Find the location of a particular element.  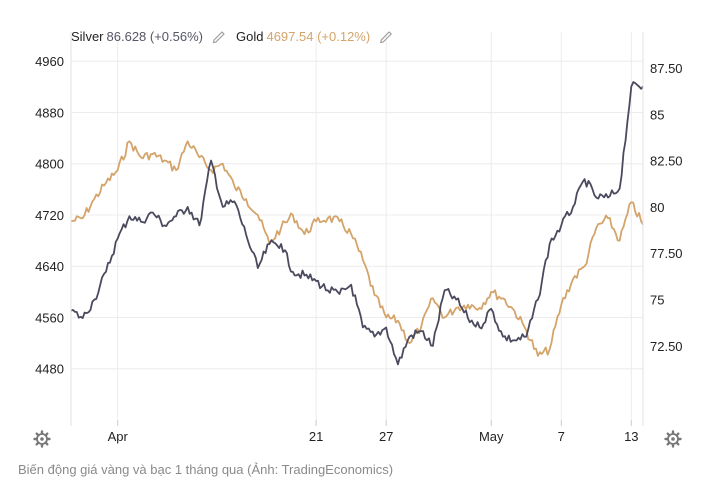

x-tick-label: 13 is located at coordinates (631, 436).